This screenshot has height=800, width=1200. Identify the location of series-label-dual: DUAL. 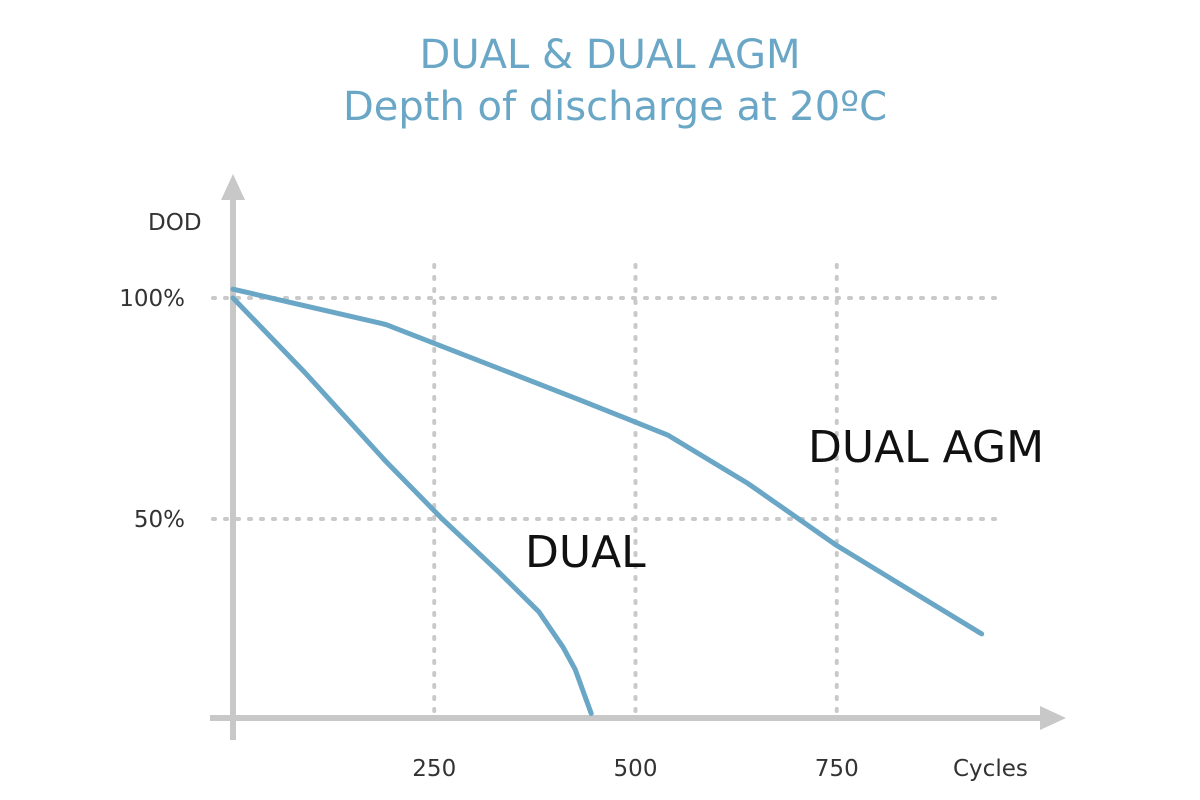
(585, 552).